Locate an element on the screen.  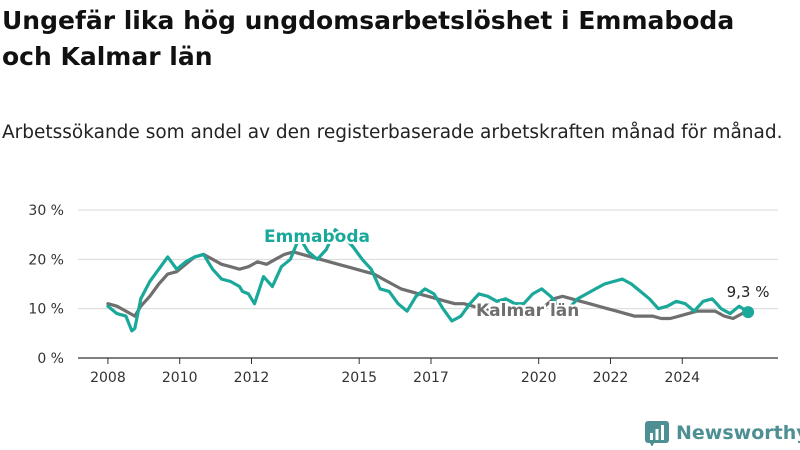
x-axis-ticks: 2008 2010 2012 2015 2017 2020 2022 2024 is located at coordinates (395, 372).